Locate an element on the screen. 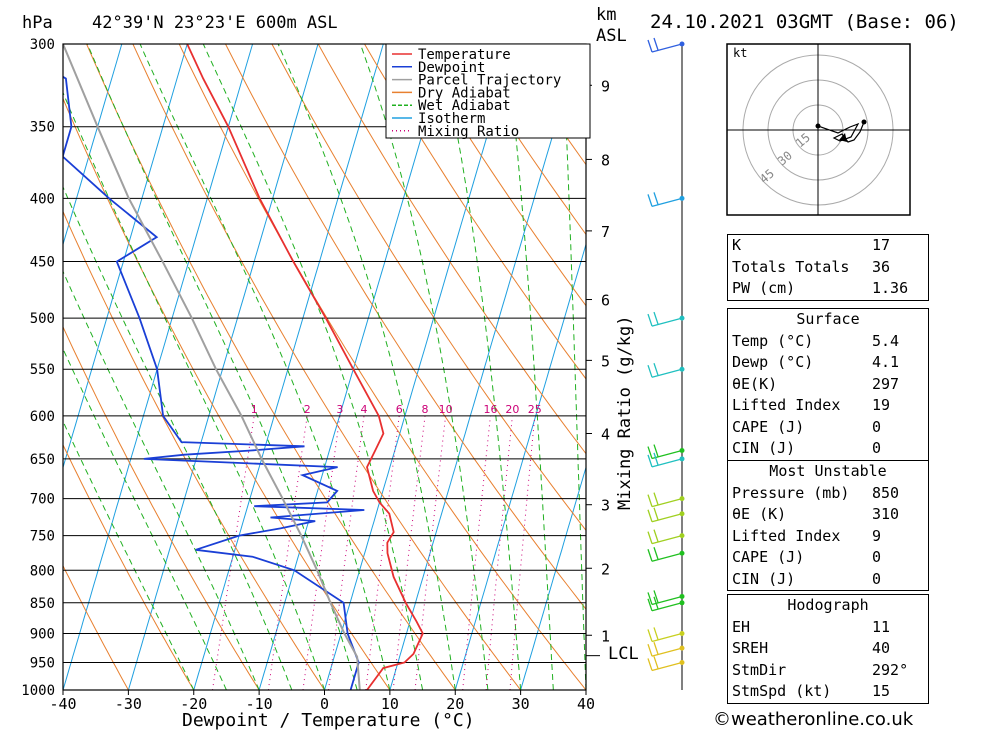 The height and width of the screenshot is (733, 1000). mixing-ratio-tick-label: 2 is located at coordinates (307, 409).